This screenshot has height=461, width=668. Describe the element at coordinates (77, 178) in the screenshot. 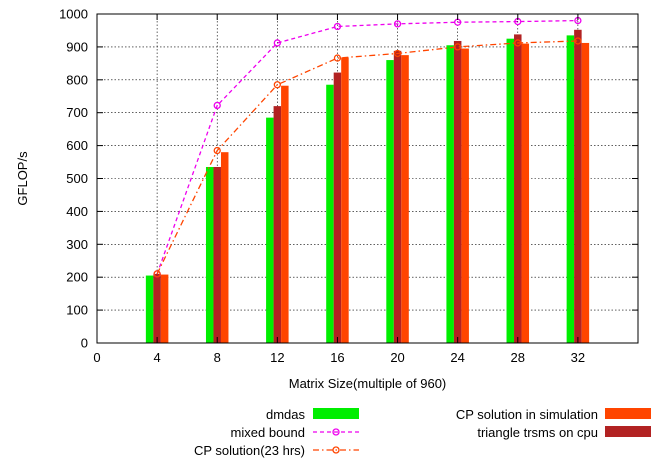

I see `y-tick-label: 500` at that location.